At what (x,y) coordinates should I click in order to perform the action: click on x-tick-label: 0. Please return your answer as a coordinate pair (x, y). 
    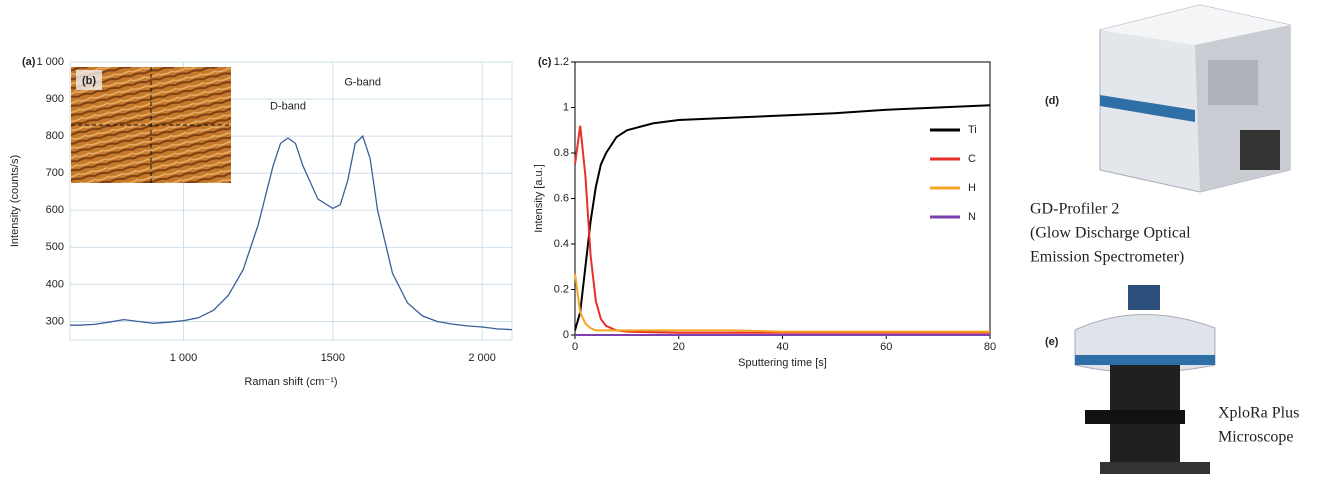
    Looking at the image, I should click on (575, 347).